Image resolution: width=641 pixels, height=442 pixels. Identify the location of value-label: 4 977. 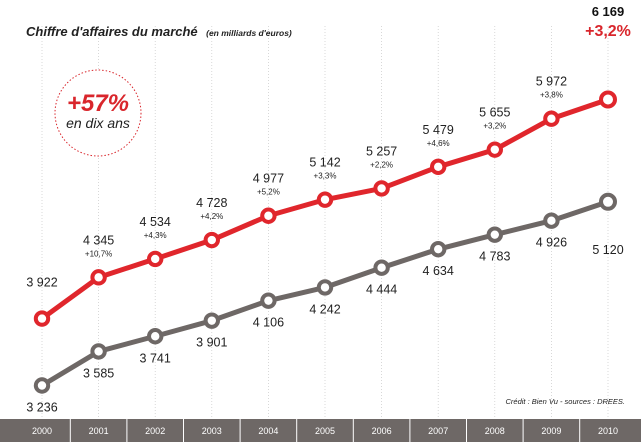
(268, 179).